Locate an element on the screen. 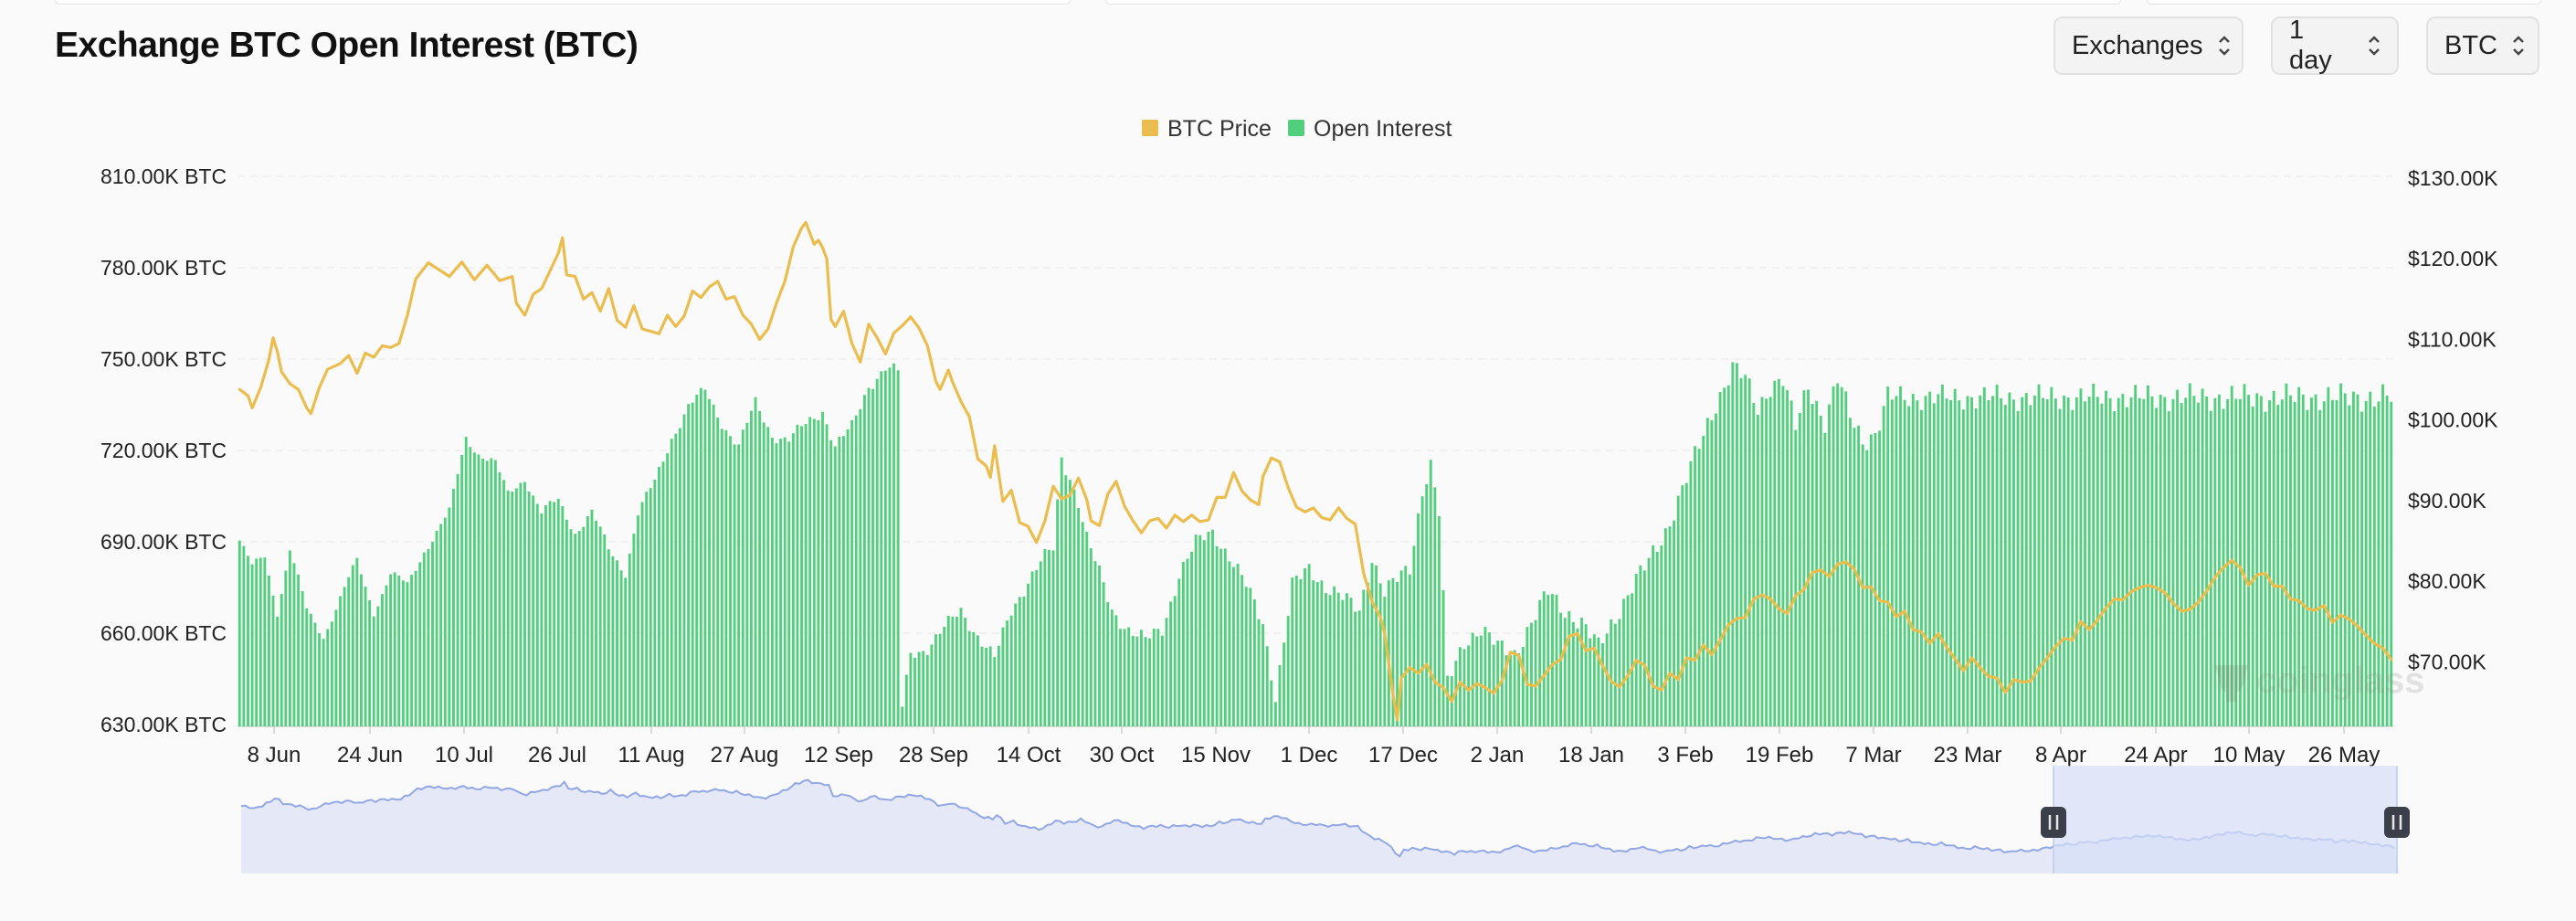  legend-label-btc-price: BTC Price is located at coordinates (1219, 129).